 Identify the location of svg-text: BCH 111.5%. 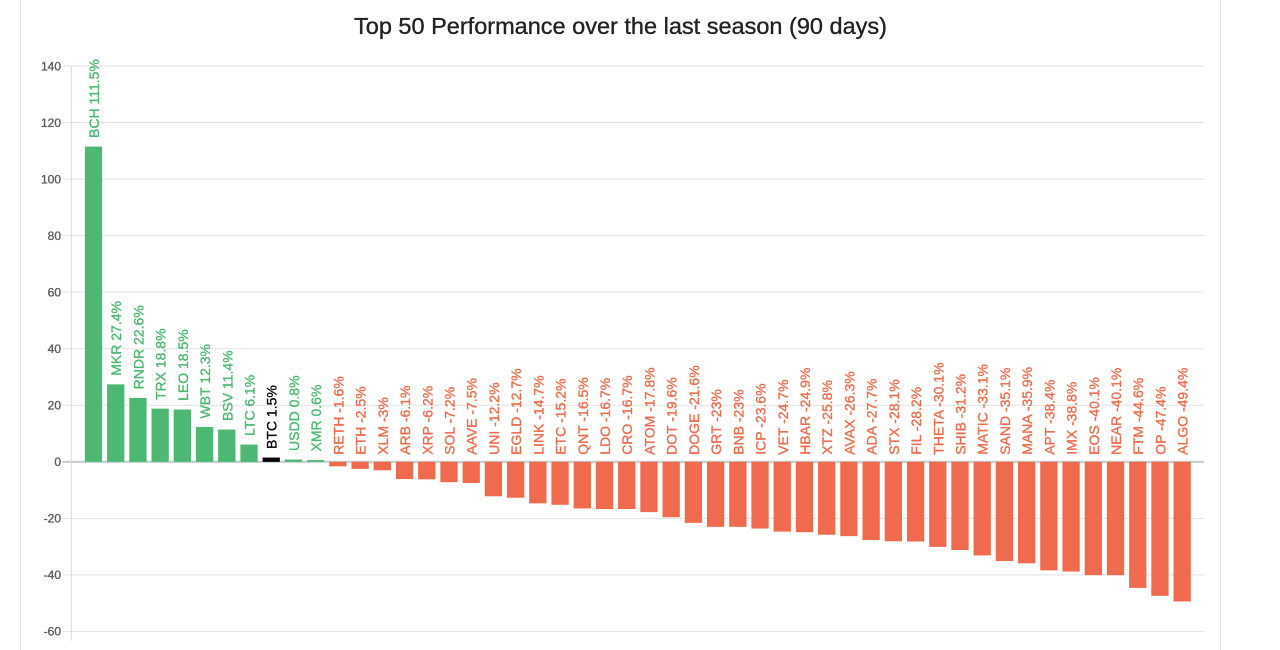
(94, 98).